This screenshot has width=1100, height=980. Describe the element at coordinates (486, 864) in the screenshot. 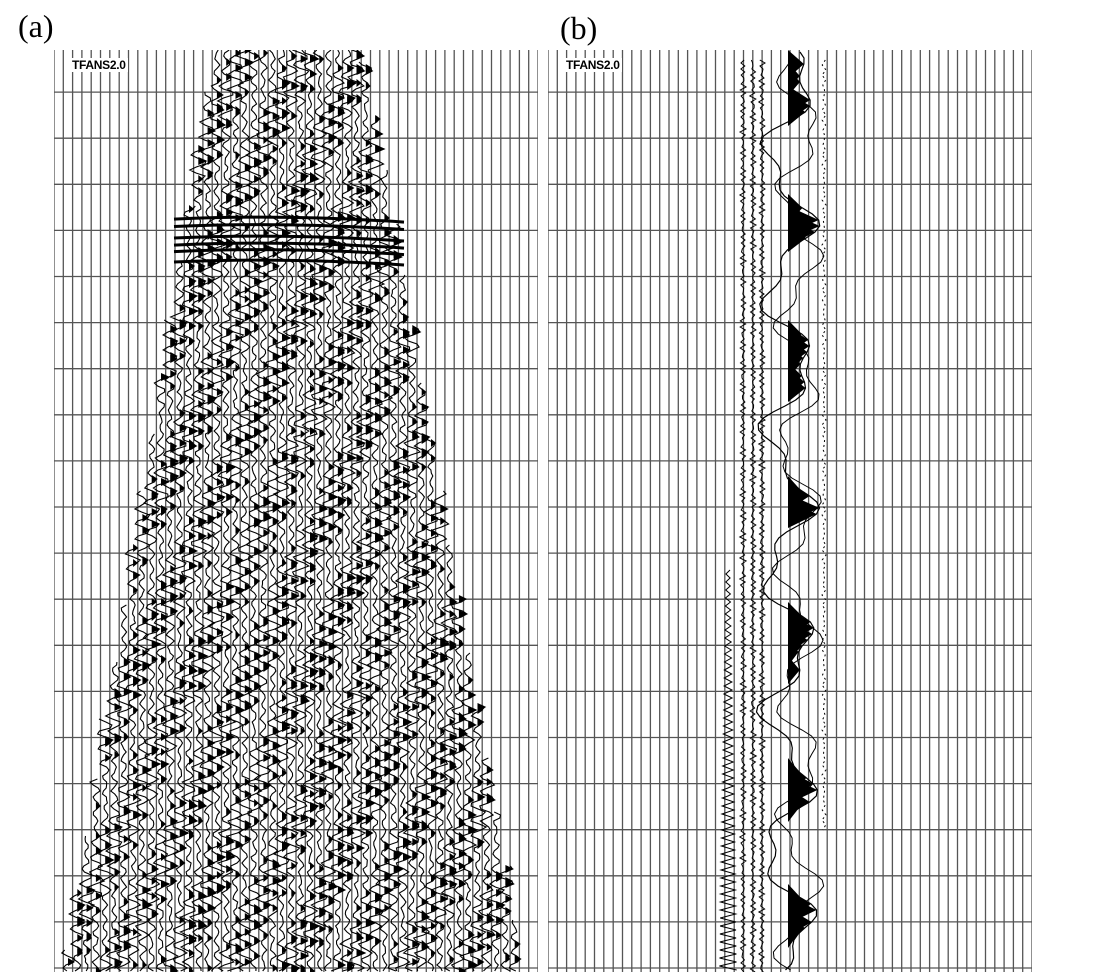

I see `seismic-trace` at that location.